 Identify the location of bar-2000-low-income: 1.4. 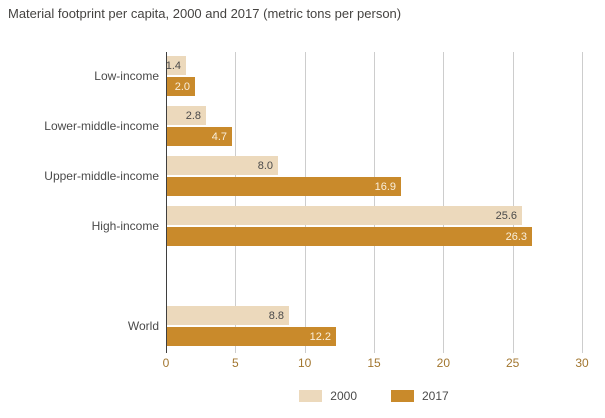
(175, 65).